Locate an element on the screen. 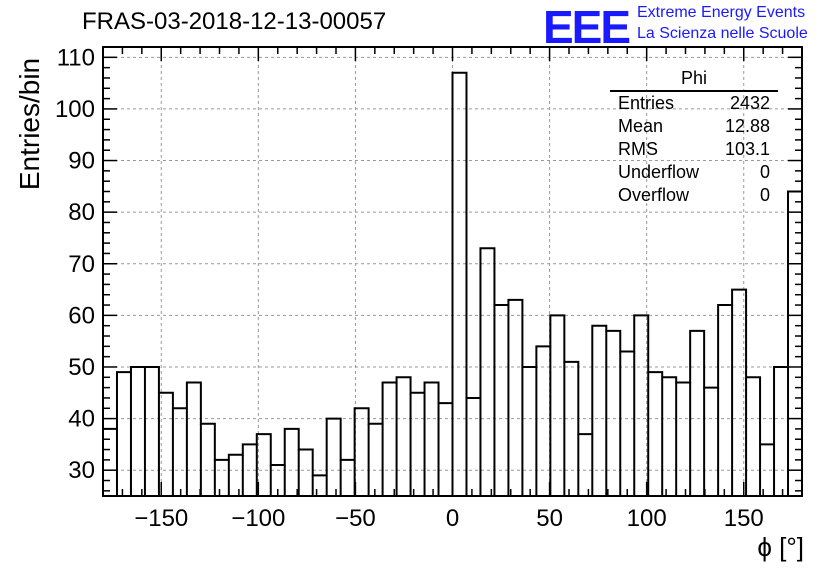 Image resolution: width=836 pixels, height=572 pixels. stats-label: Mean is located at coordinates (641, 126).